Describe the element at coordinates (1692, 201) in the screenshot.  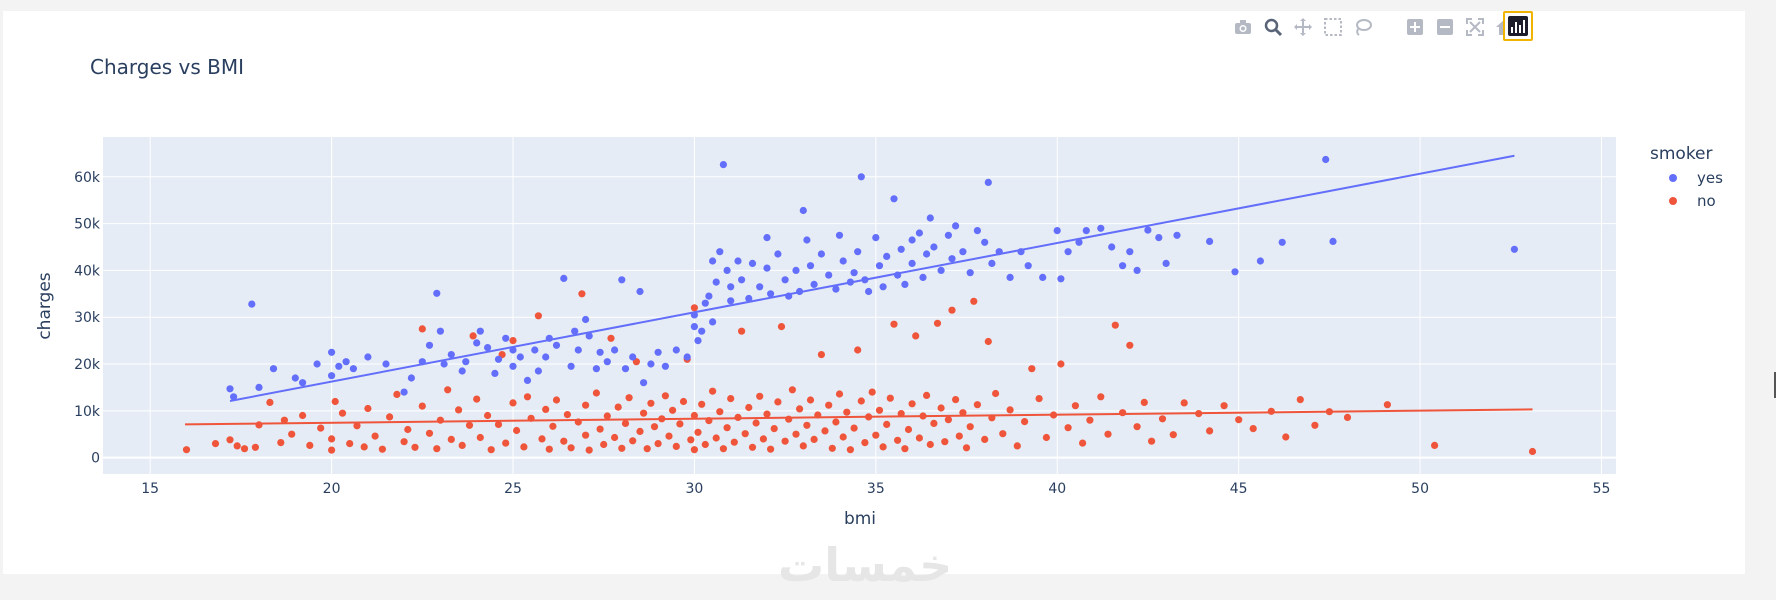
I see `legend-item-no: no` at that location.